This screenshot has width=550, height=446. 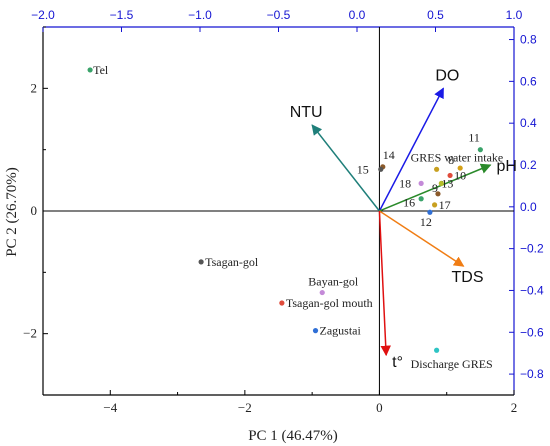 What do you see at coordinates (447, 183) in the screenshot?
I see `score-point-label: 13` at bounding box center [447, 183].